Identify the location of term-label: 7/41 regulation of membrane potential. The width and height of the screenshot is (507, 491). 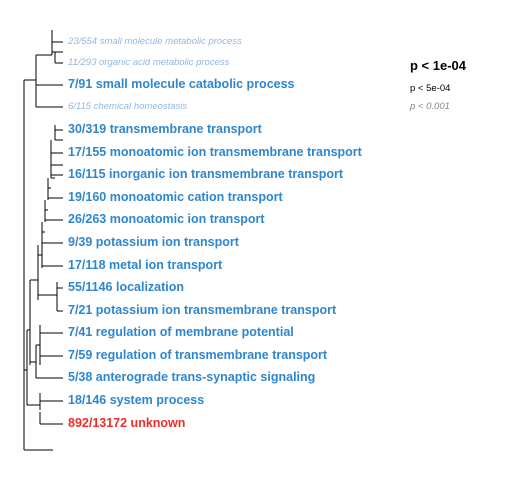
(181, 332).